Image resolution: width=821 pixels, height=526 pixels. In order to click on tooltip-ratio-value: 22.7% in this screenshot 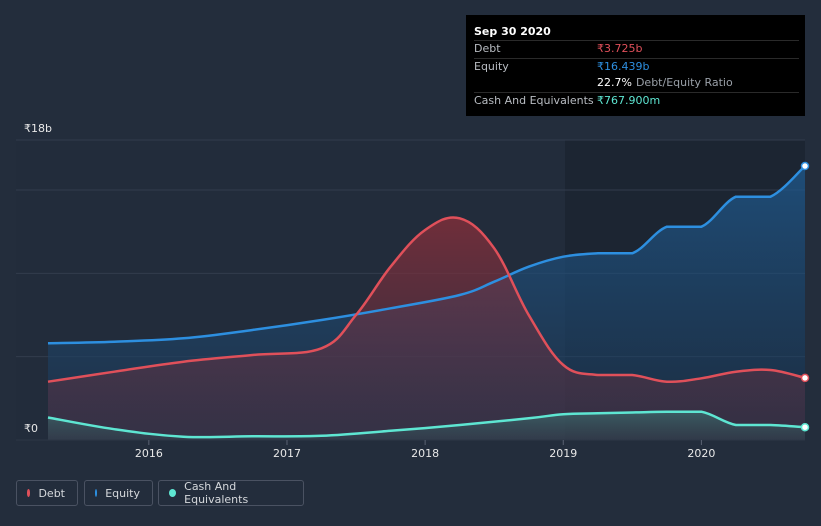, I will do `click(614, 82)`.